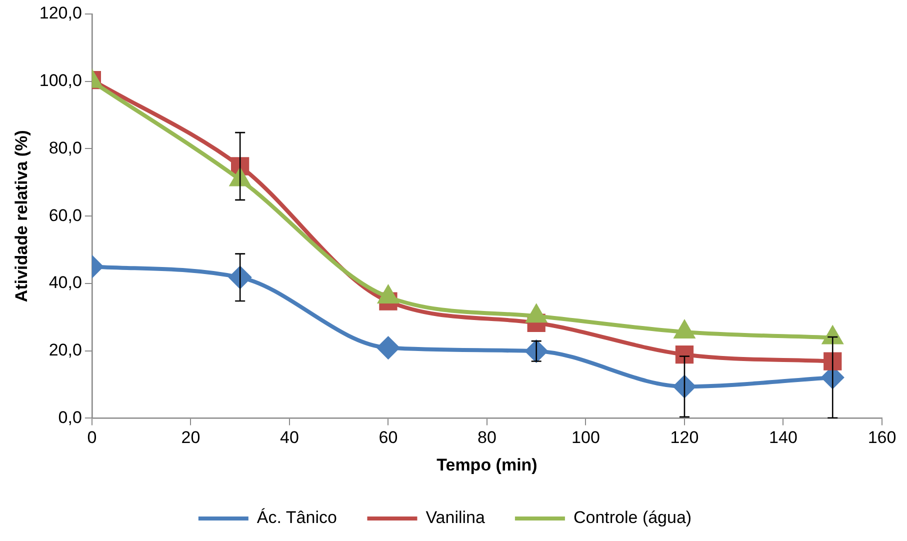 This screenshot has width=907, height=541. I want to click on x-tick-label: 80, so click(487, 438).